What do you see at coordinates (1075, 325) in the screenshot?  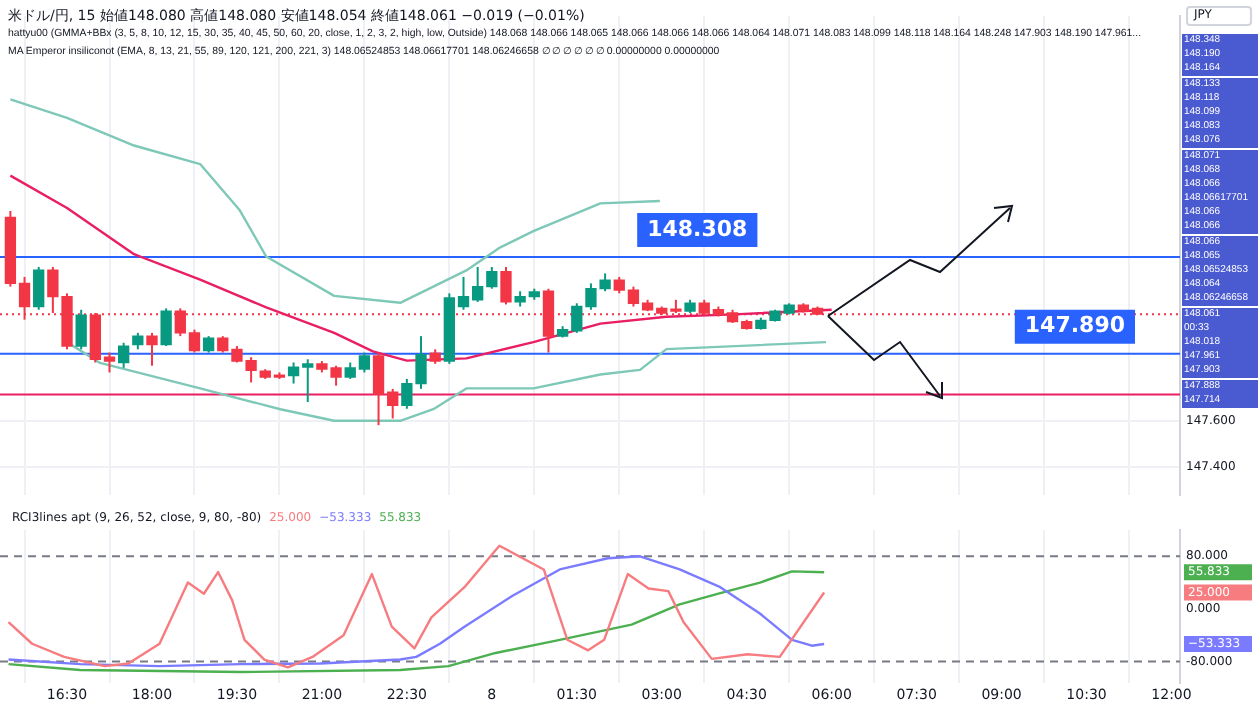 I see `ref-line-label: 147.890` at bounding box center [1075, 325].